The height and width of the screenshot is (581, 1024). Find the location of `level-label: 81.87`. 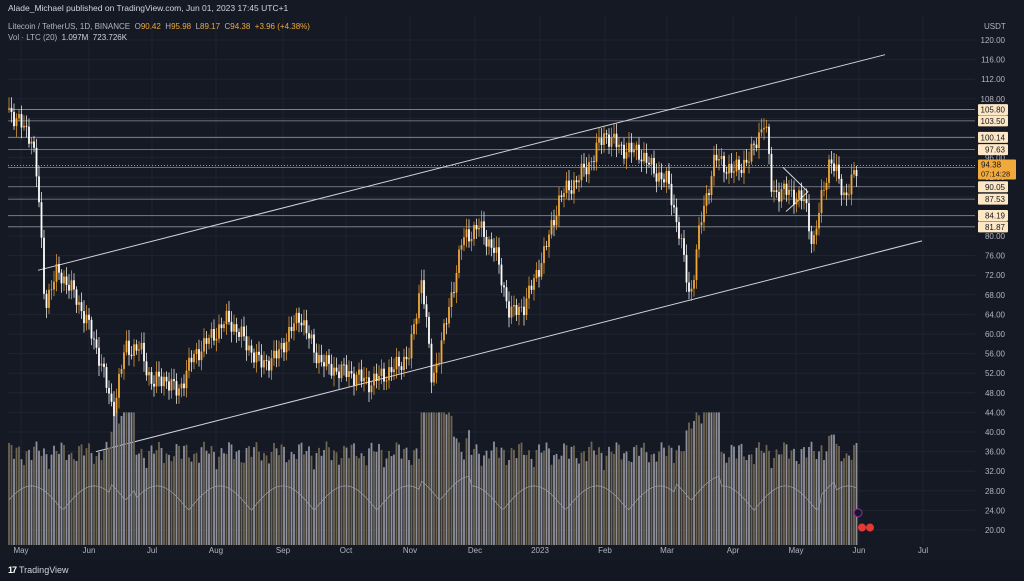

level-label: 81.87 is located at coordinates (995, 227).